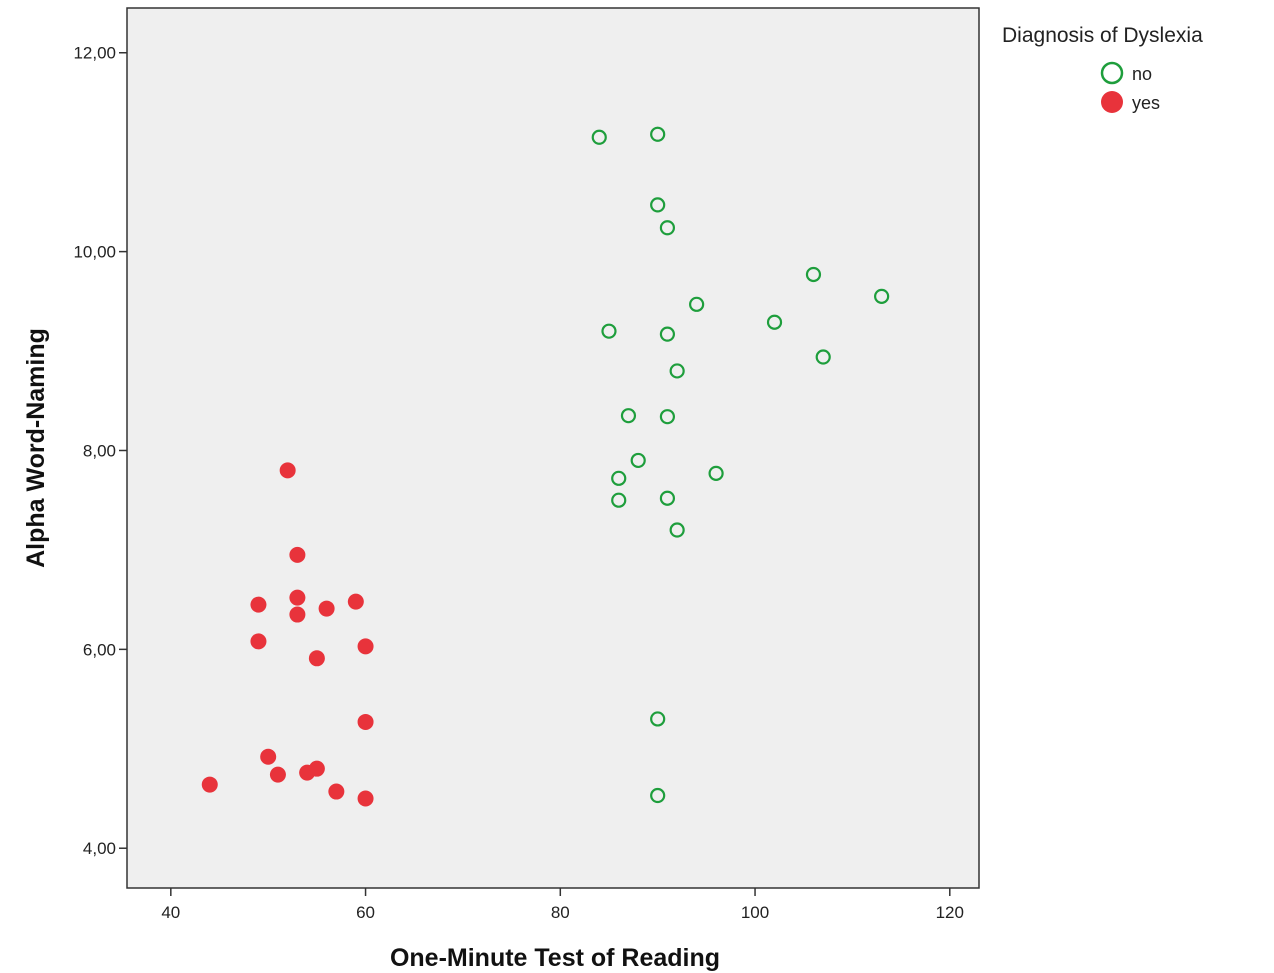 The height and width of the screenshot is (973, 1274). What do you see at coordinates (36, 448) in the screenshot?
I see `y-axis-title: Alpha Word-Naming` at bounding box center [36, 448].